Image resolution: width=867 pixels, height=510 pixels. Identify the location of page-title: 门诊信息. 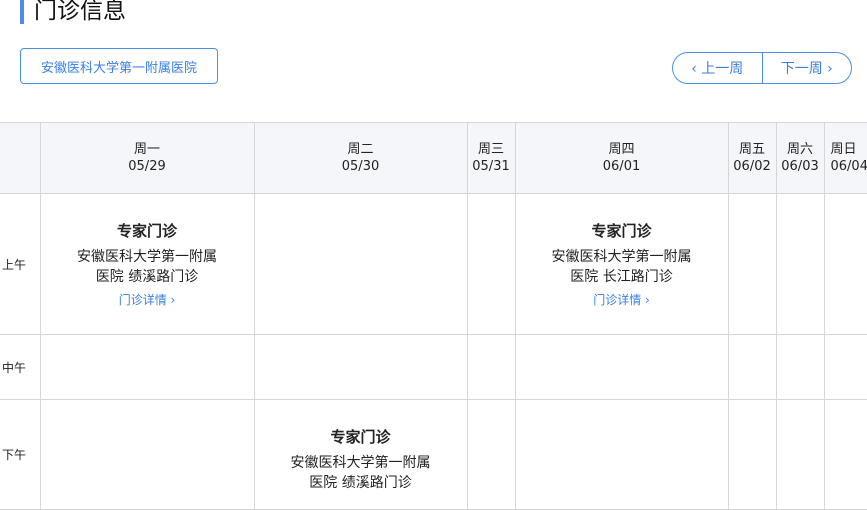
(73, 12).